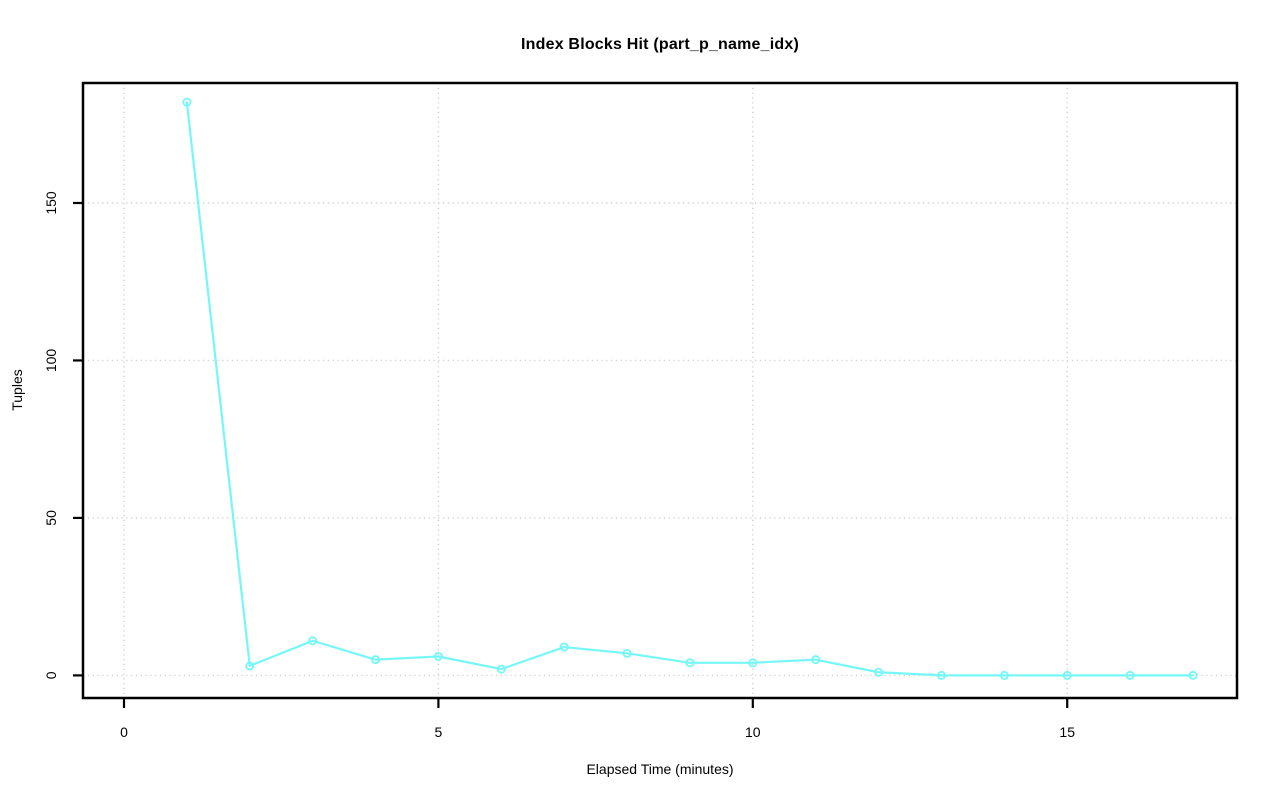 The width and height of the screenshot is (1280, 801). Describe the element at coordinates (51, 518) in the screenshot. I see `y-tick-label: 50` at that location.